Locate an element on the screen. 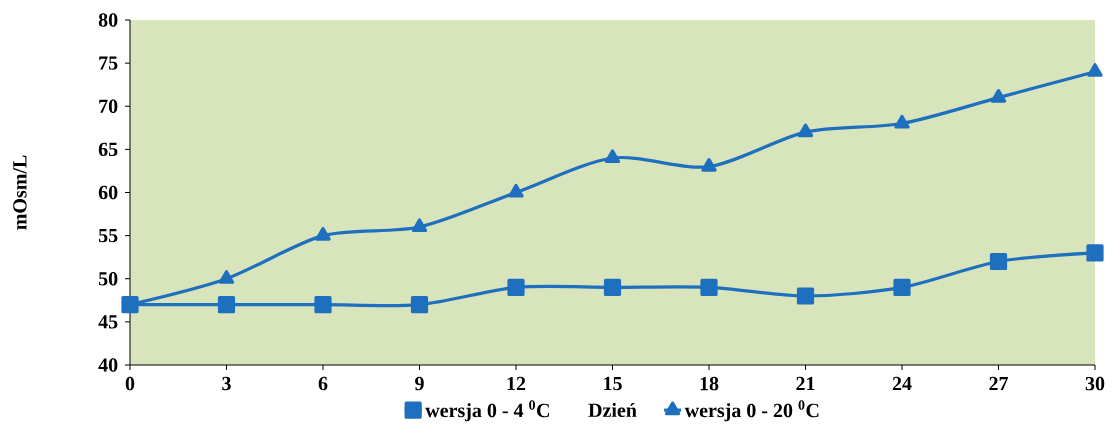 The image size is (1117, 444). x-tick-label: 0 is located at coordinates (130, 383).